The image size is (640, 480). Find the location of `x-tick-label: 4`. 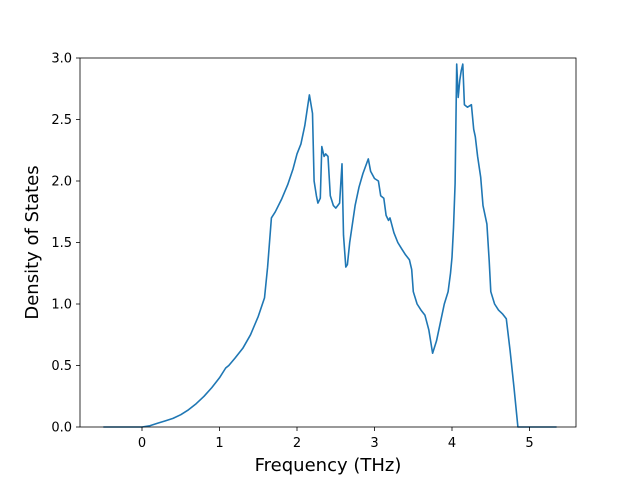

x-tick-label: 4 is located at coordinates (452, 443).